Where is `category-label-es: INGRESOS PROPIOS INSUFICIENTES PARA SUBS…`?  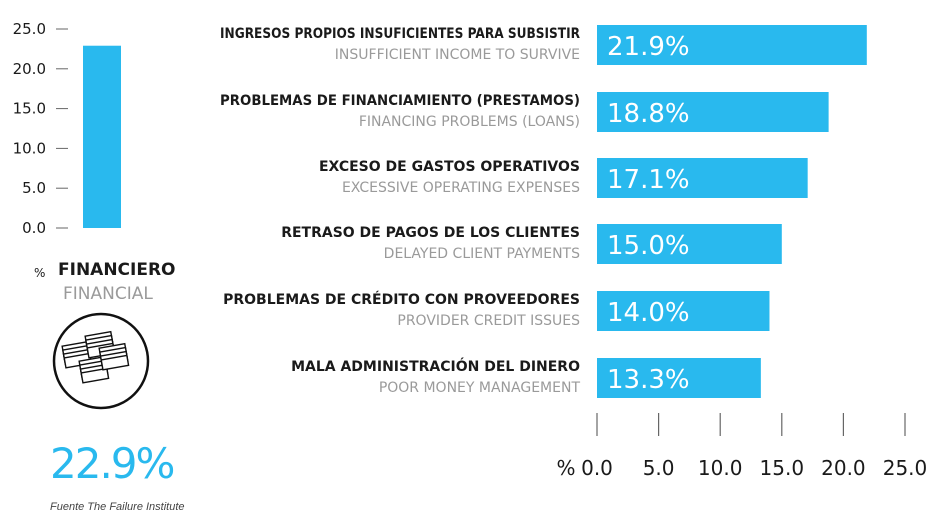 category-label-es: INGRESOS PROPIOS INSUFICIENTES PARA SUBS… is located at coordinates (400, 34).